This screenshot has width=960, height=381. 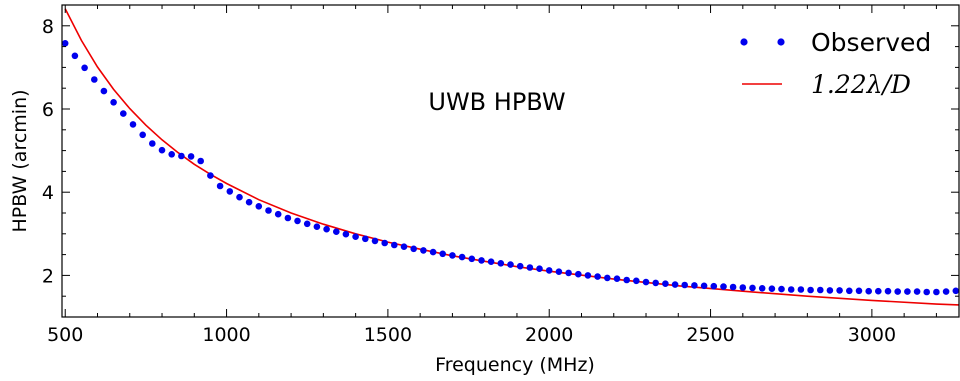 What do you see at coordinates (48, 27) in the screenshot?
I see `y-tick-label: 8` at bounding box center [48, 27].